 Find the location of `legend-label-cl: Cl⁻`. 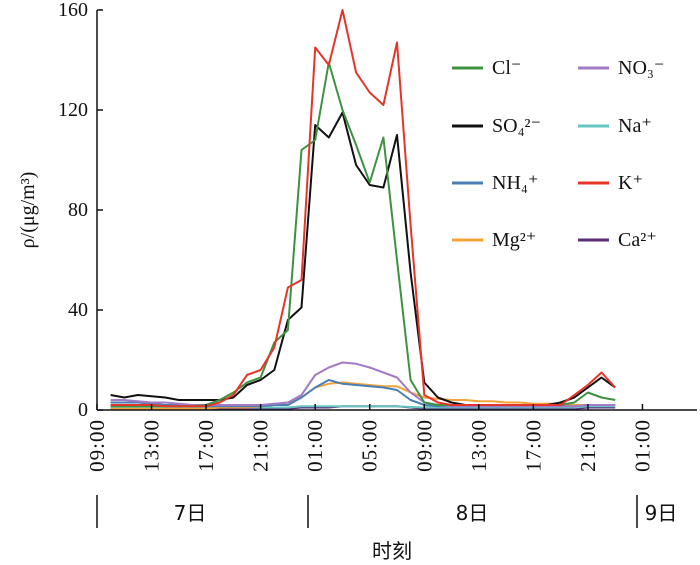

legend-label-cl: Cl⁻ is located at coordinates (506, 68).